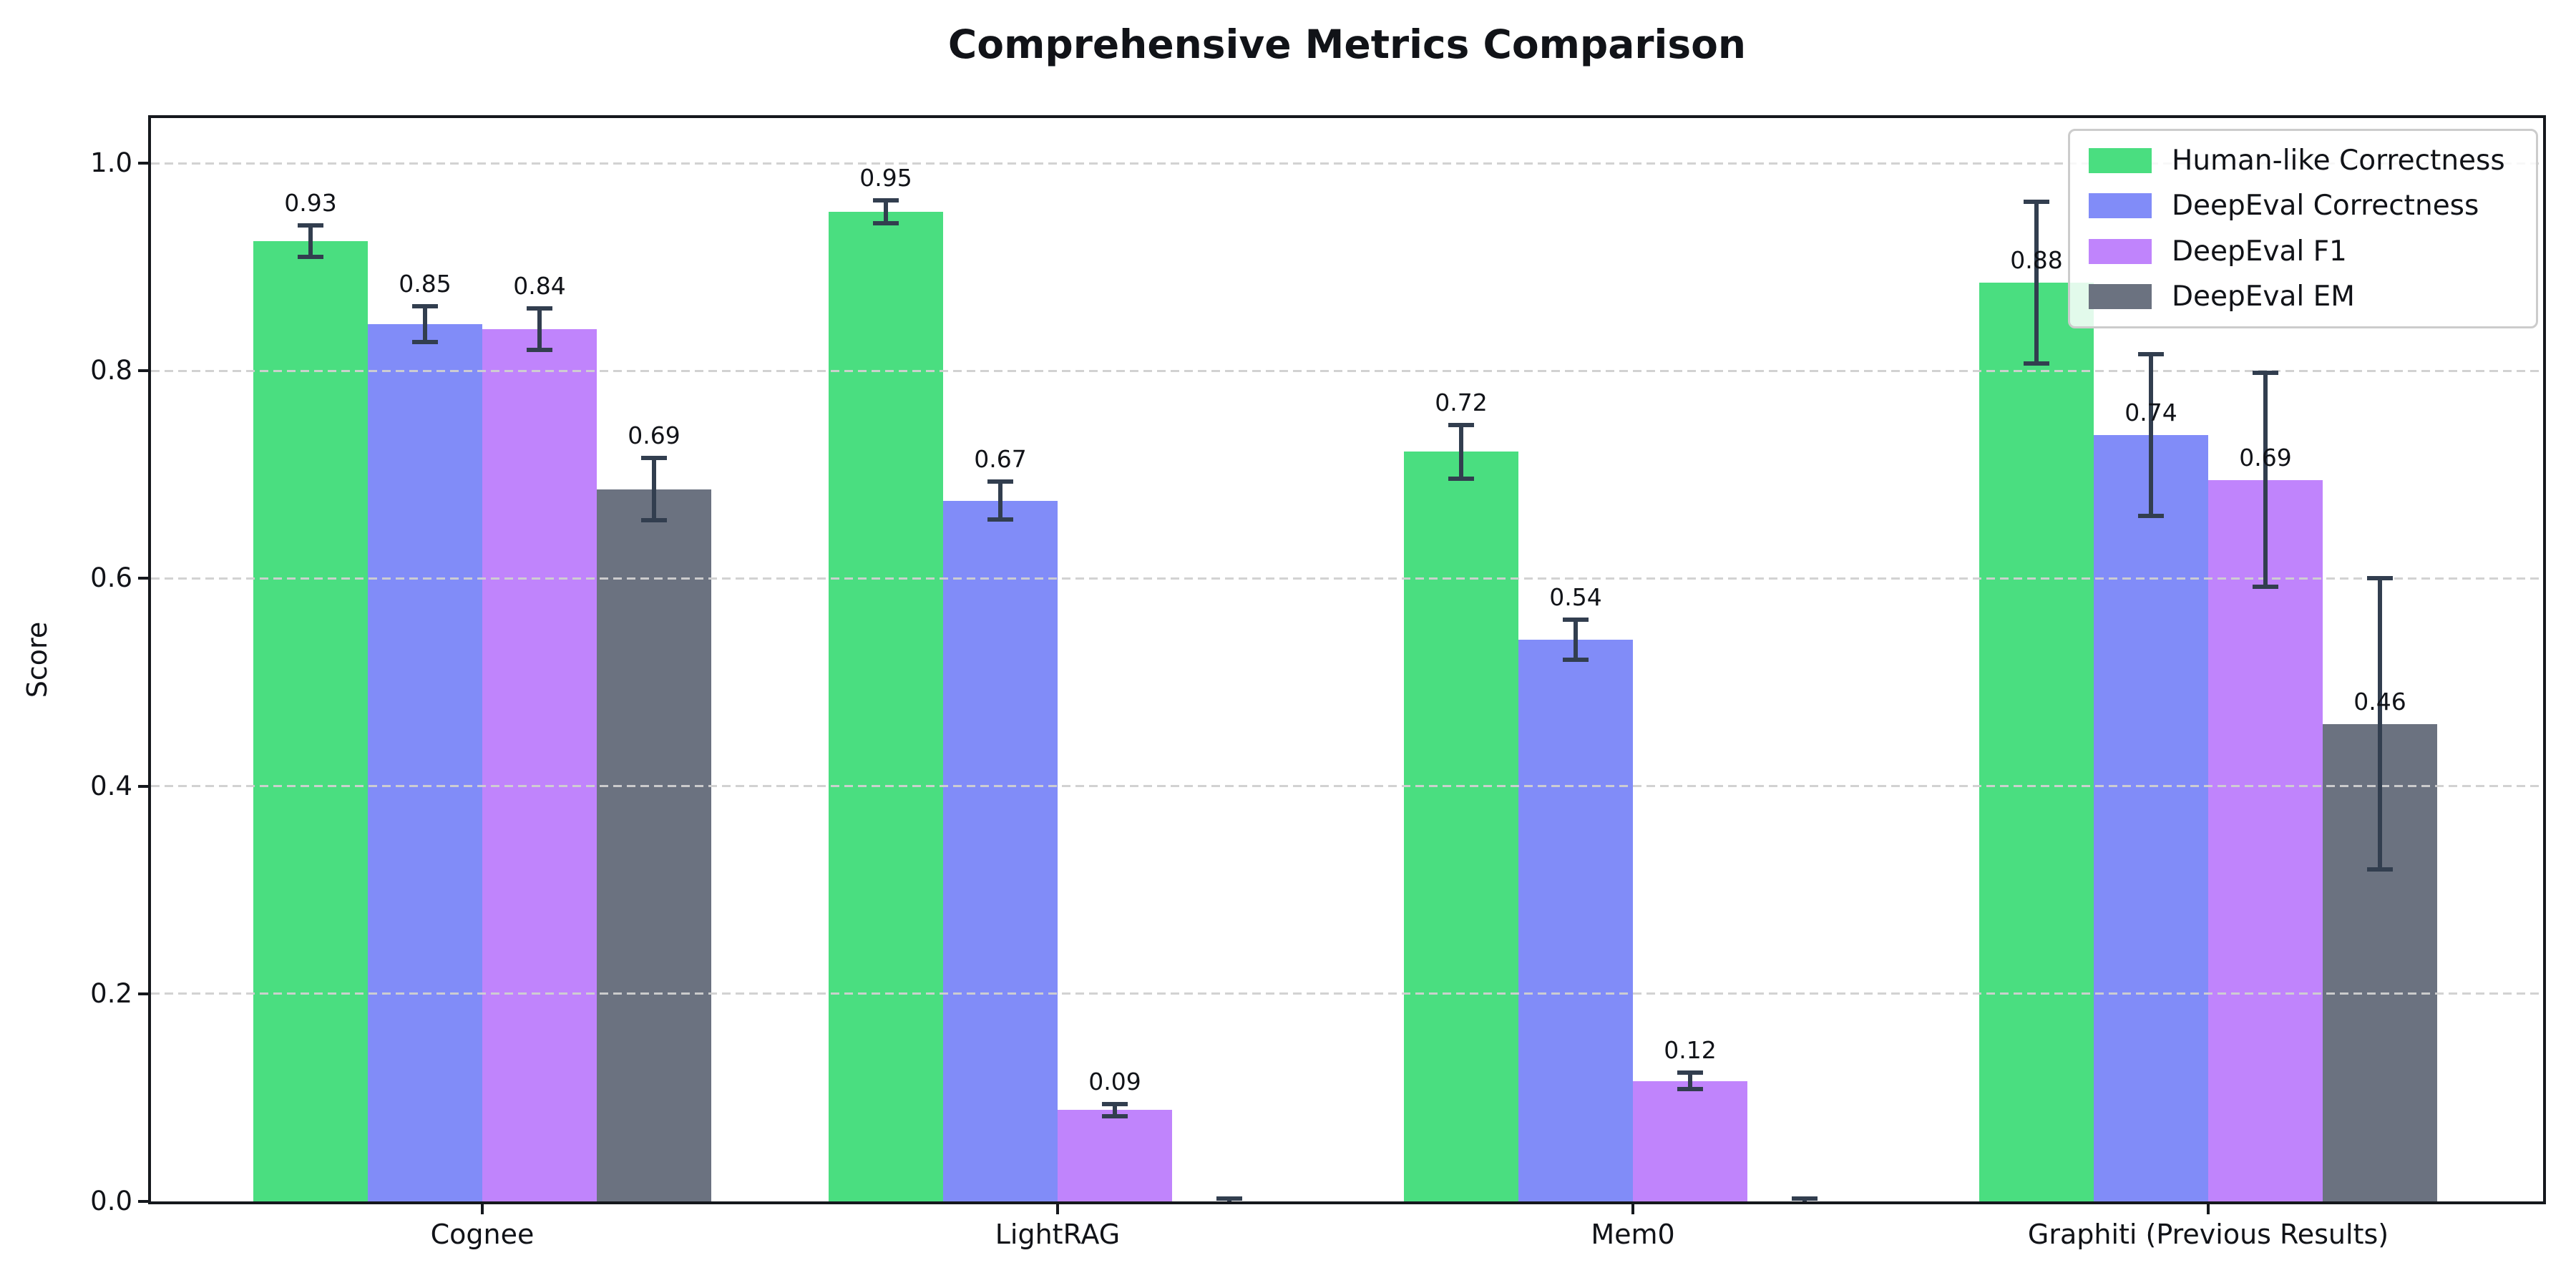 The height and width of the screenshot is (1288, 2576). I want to click on bar-lightrag-s1, so click(1000, 850).